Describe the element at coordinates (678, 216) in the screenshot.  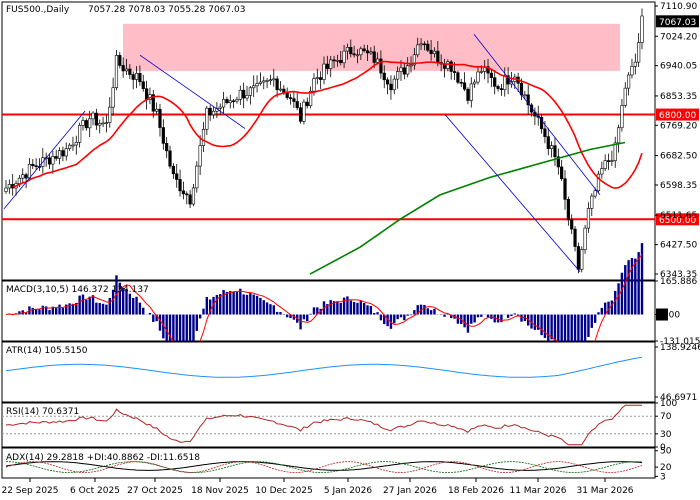
I see `price-tick-label-7: 6511.65` at that location.